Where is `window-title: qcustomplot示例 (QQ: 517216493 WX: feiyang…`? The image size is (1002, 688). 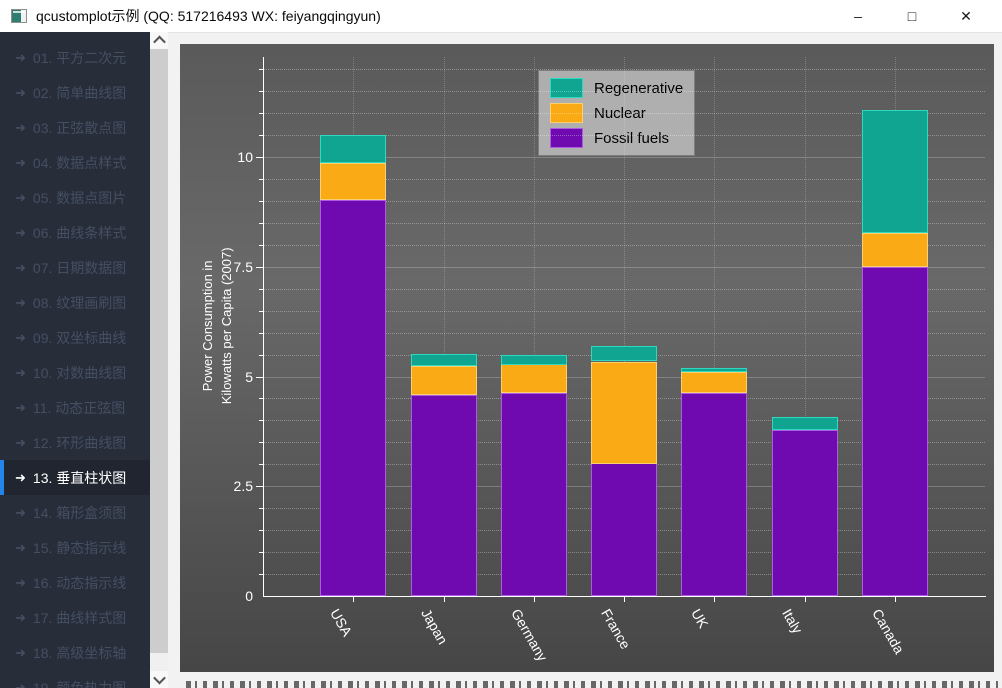
window-title: qcustomplot示例 (QQ: 517216493 WX: feiyang… is located at coordinates (208, 16).